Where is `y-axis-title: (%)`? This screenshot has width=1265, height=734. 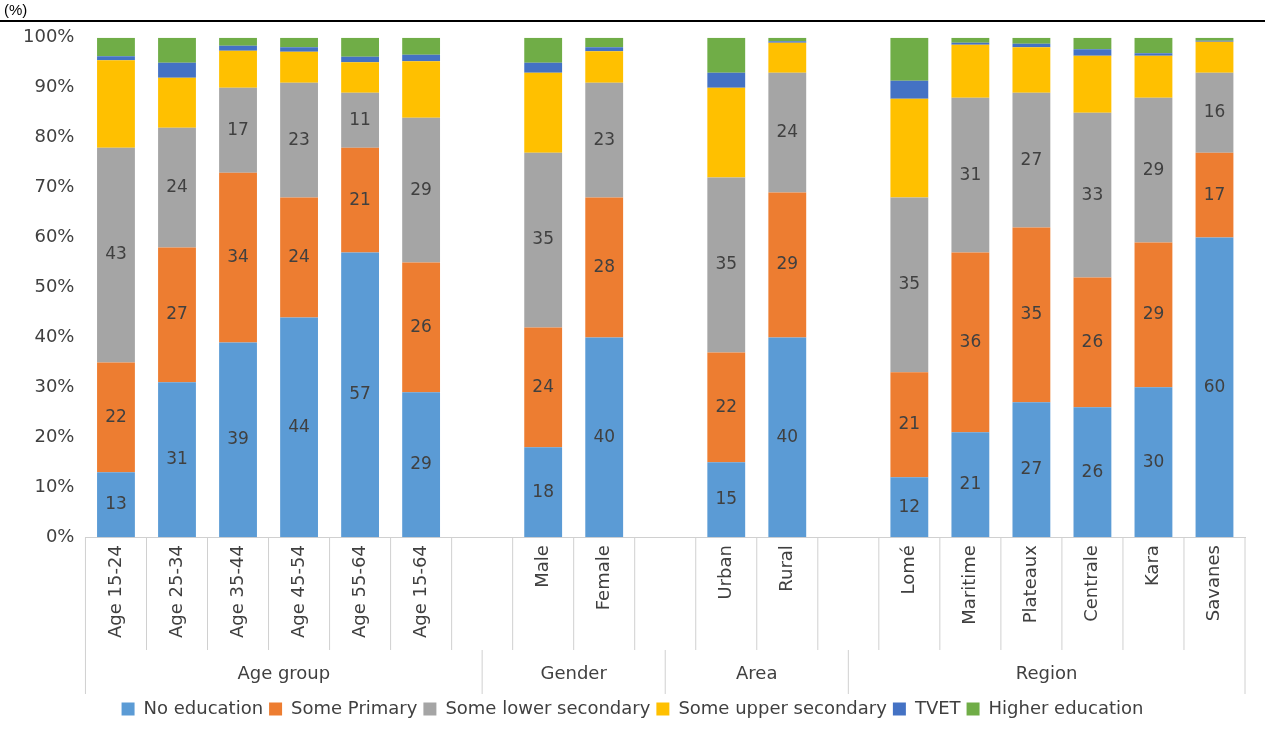
y-axis-title: (%) is located at coordinates (16, 9).